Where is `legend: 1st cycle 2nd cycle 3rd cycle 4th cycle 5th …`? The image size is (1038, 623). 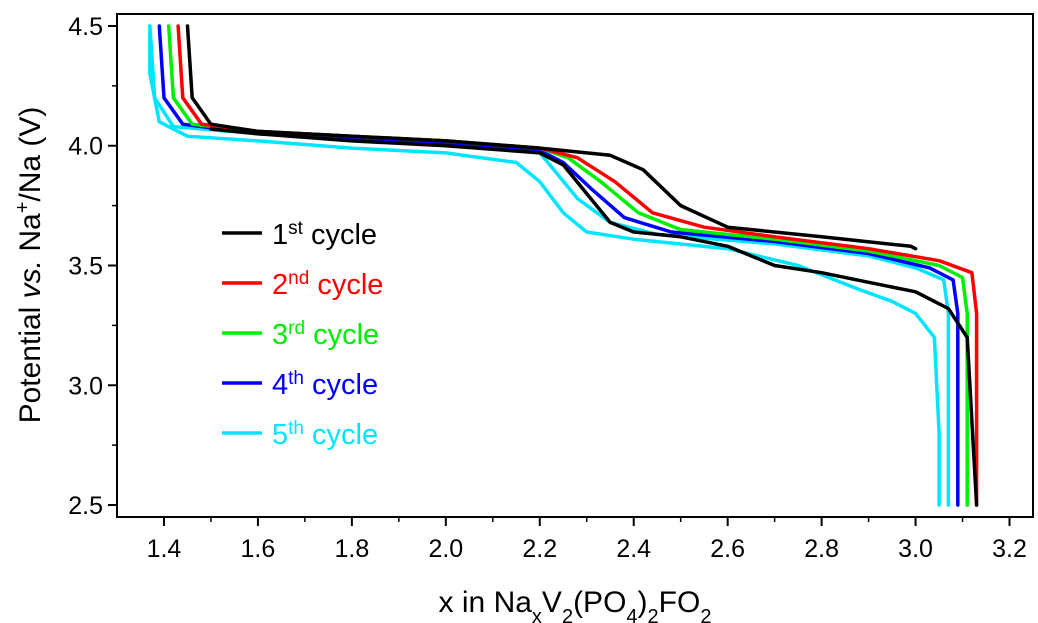 legend: 1st cycle 2nd cycle 3rd cycle 4th cycle 5th … is located at coordinates (302, 335).